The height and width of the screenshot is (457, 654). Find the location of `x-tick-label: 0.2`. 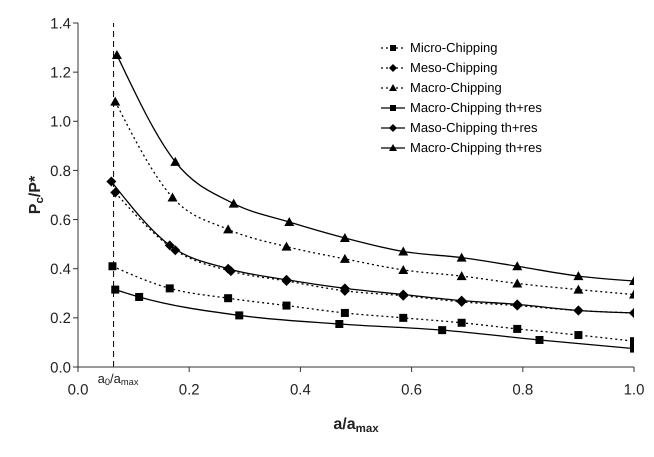

x-tick-label: 0.2 is located at coordinates (189, 390).